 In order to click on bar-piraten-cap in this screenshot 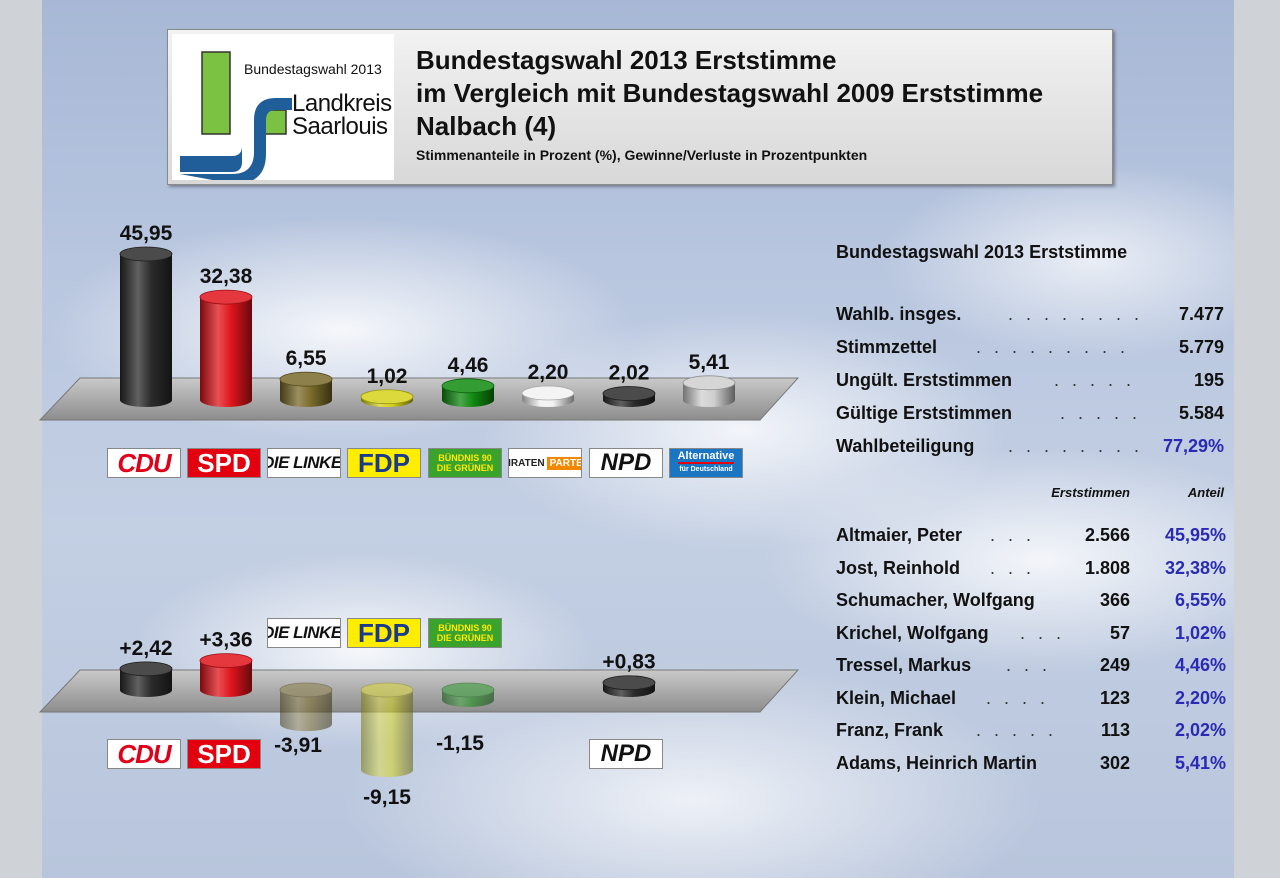, I will do `click(548, 393)`.